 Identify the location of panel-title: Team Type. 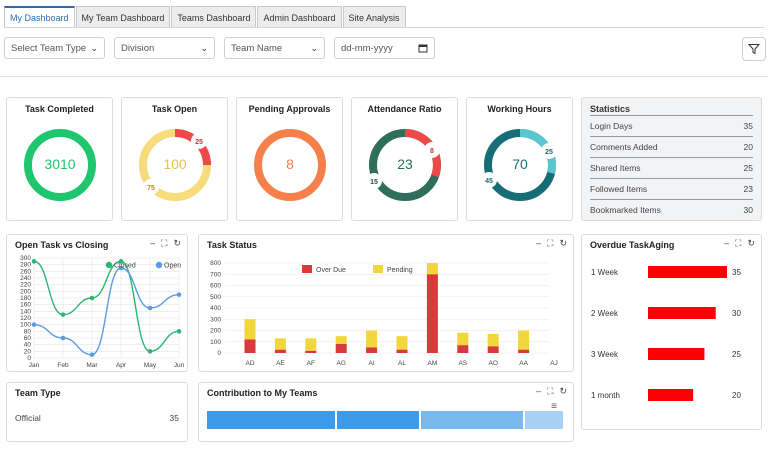
(38, 393).